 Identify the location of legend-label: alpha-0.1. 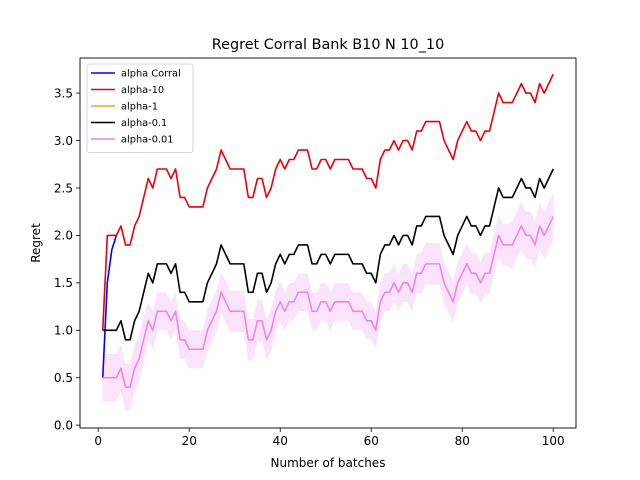
(144, 123).